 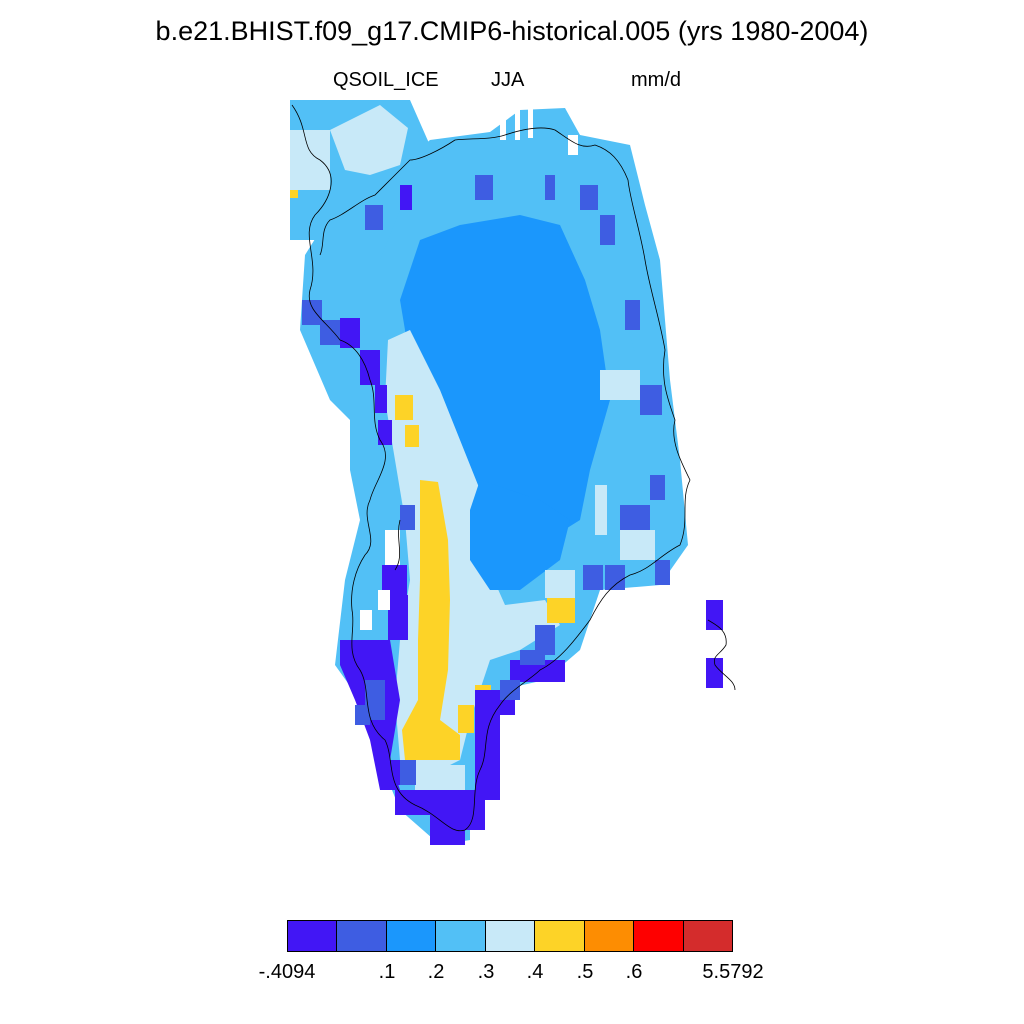 What do you see at coordinates (656, 80) in the screenshot?
I see `units-label: mm/d` at bounding box center [656, 80].